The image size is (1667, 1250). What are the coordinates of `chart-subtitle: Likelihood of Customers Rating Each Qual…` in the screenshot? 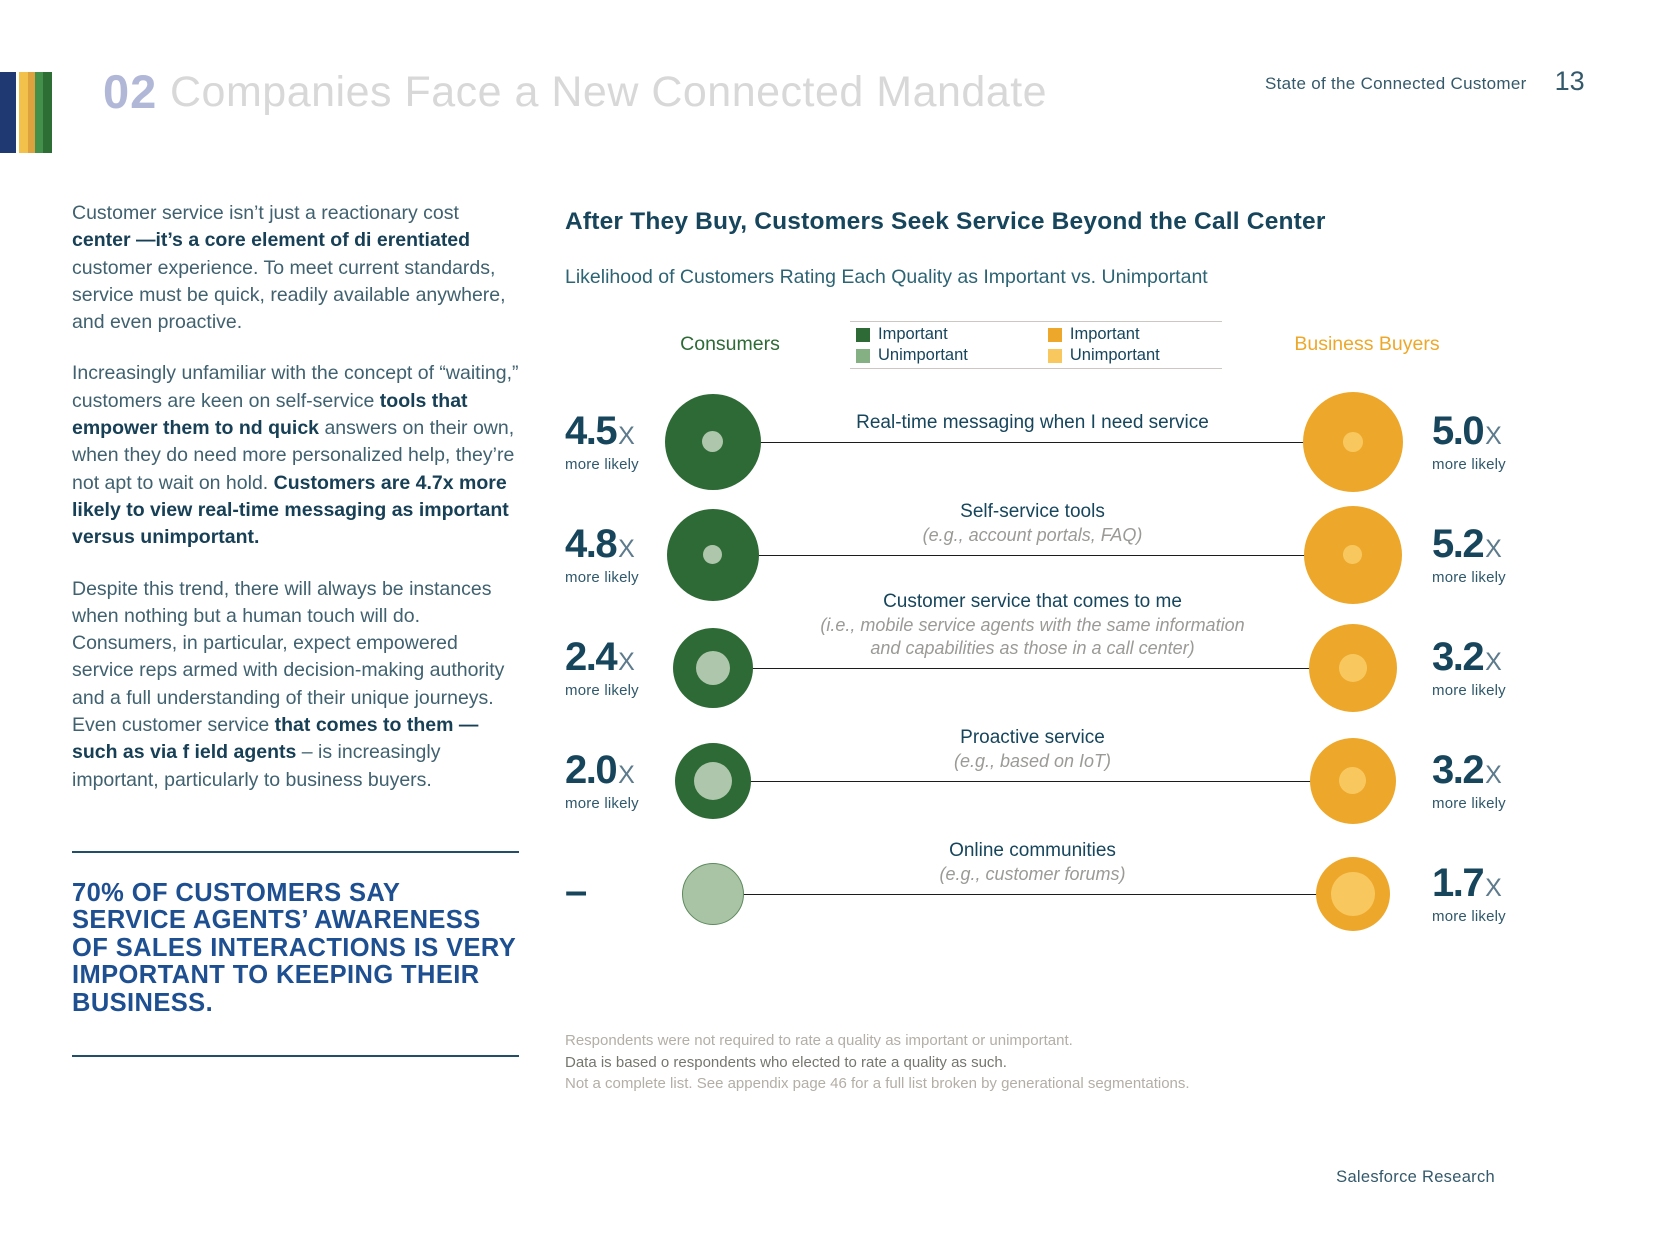 It's located at (886, 277).